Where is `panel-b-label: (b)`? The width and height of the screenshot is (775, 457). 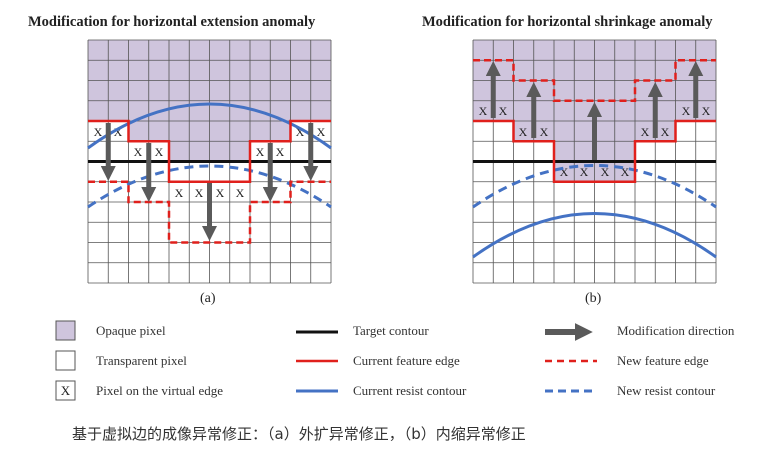
panel-b-label: (b) is located at coordinates (593, 298).